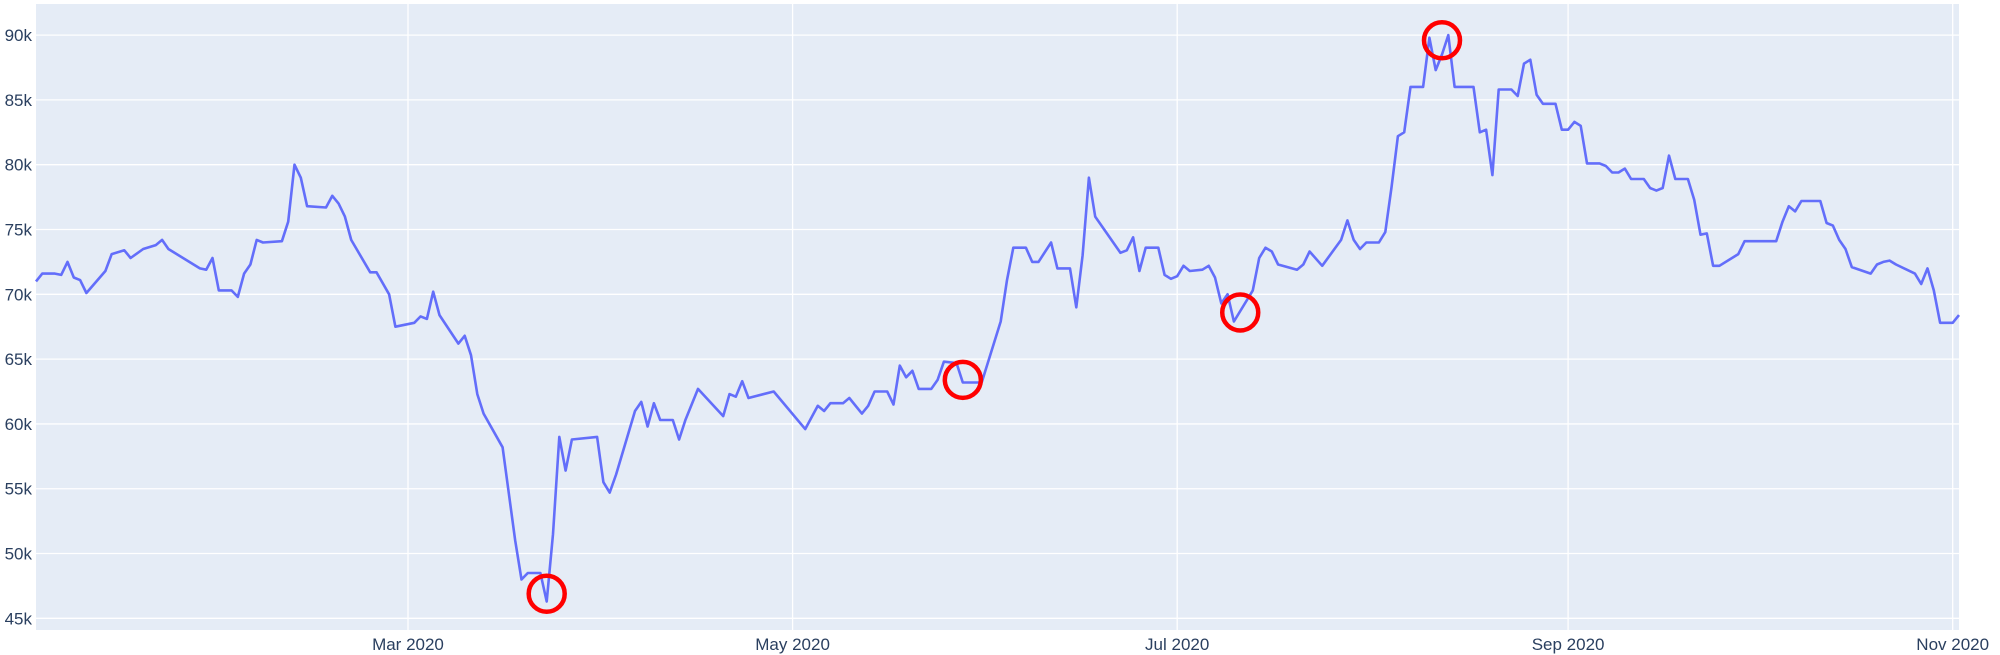  What do you see at coordinates (19, 359) in the screenshot?
I see `y-tick-label: 65k` at bounding box center [19, 359].